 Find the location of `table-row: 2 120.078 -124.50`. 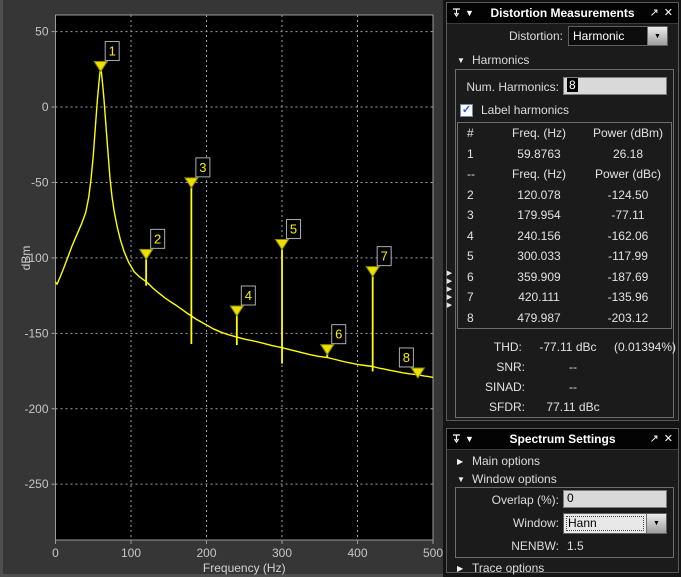

table-row: 2 120.078 -124.50 is located at coordinates (564, 195).